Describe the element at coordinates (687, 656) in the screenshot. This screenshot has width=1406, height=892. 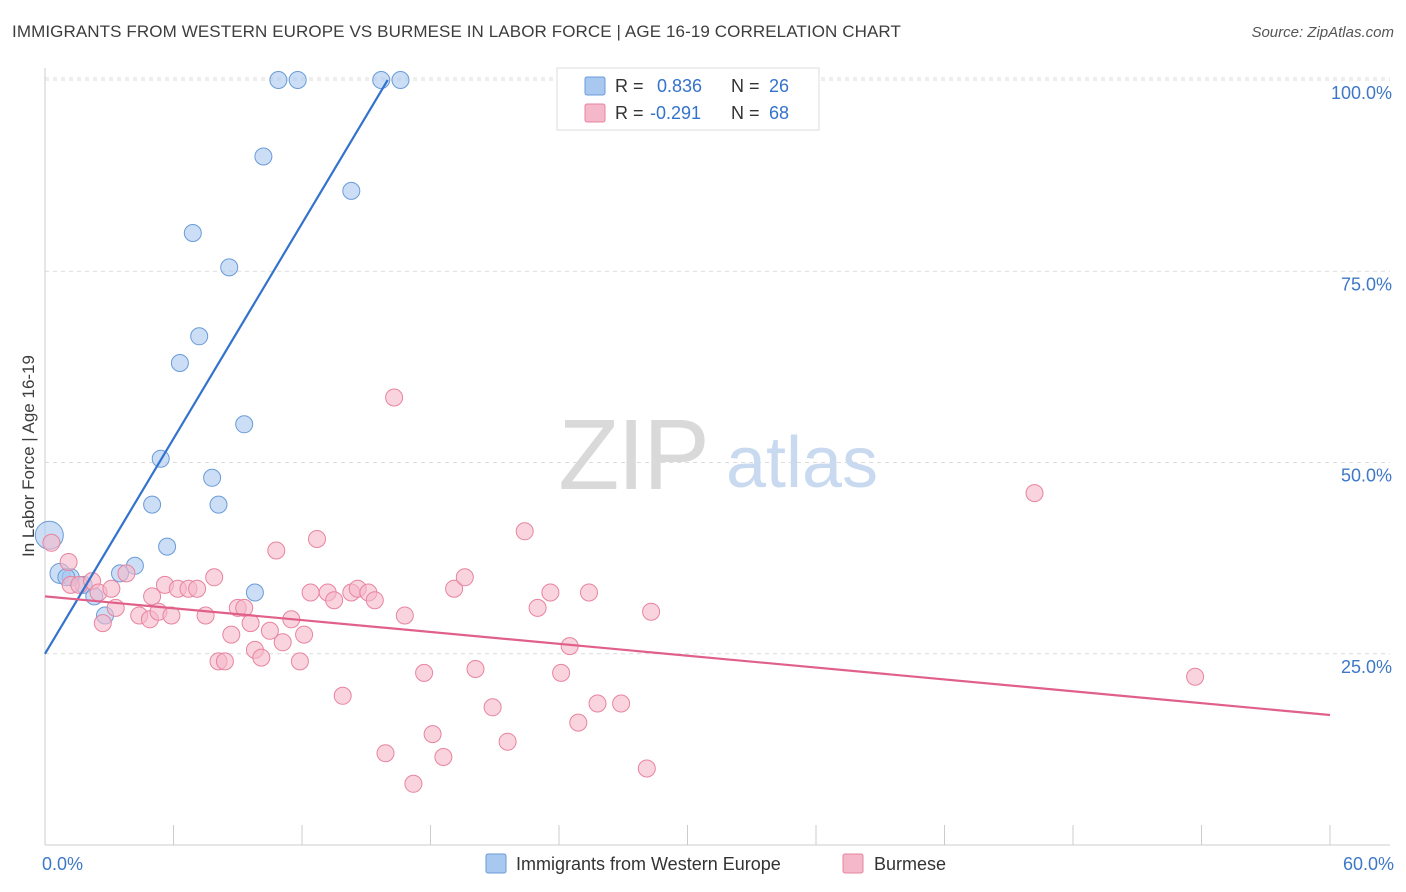
I see `series-1-trend-line` at that location.